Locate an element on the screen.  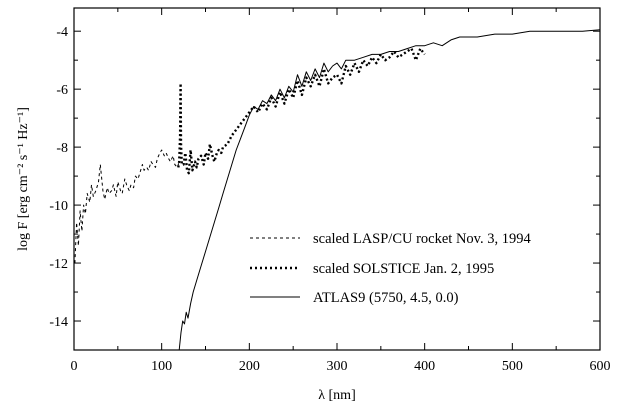
y-tick-label: -14 is located at coordinates (58, 322).